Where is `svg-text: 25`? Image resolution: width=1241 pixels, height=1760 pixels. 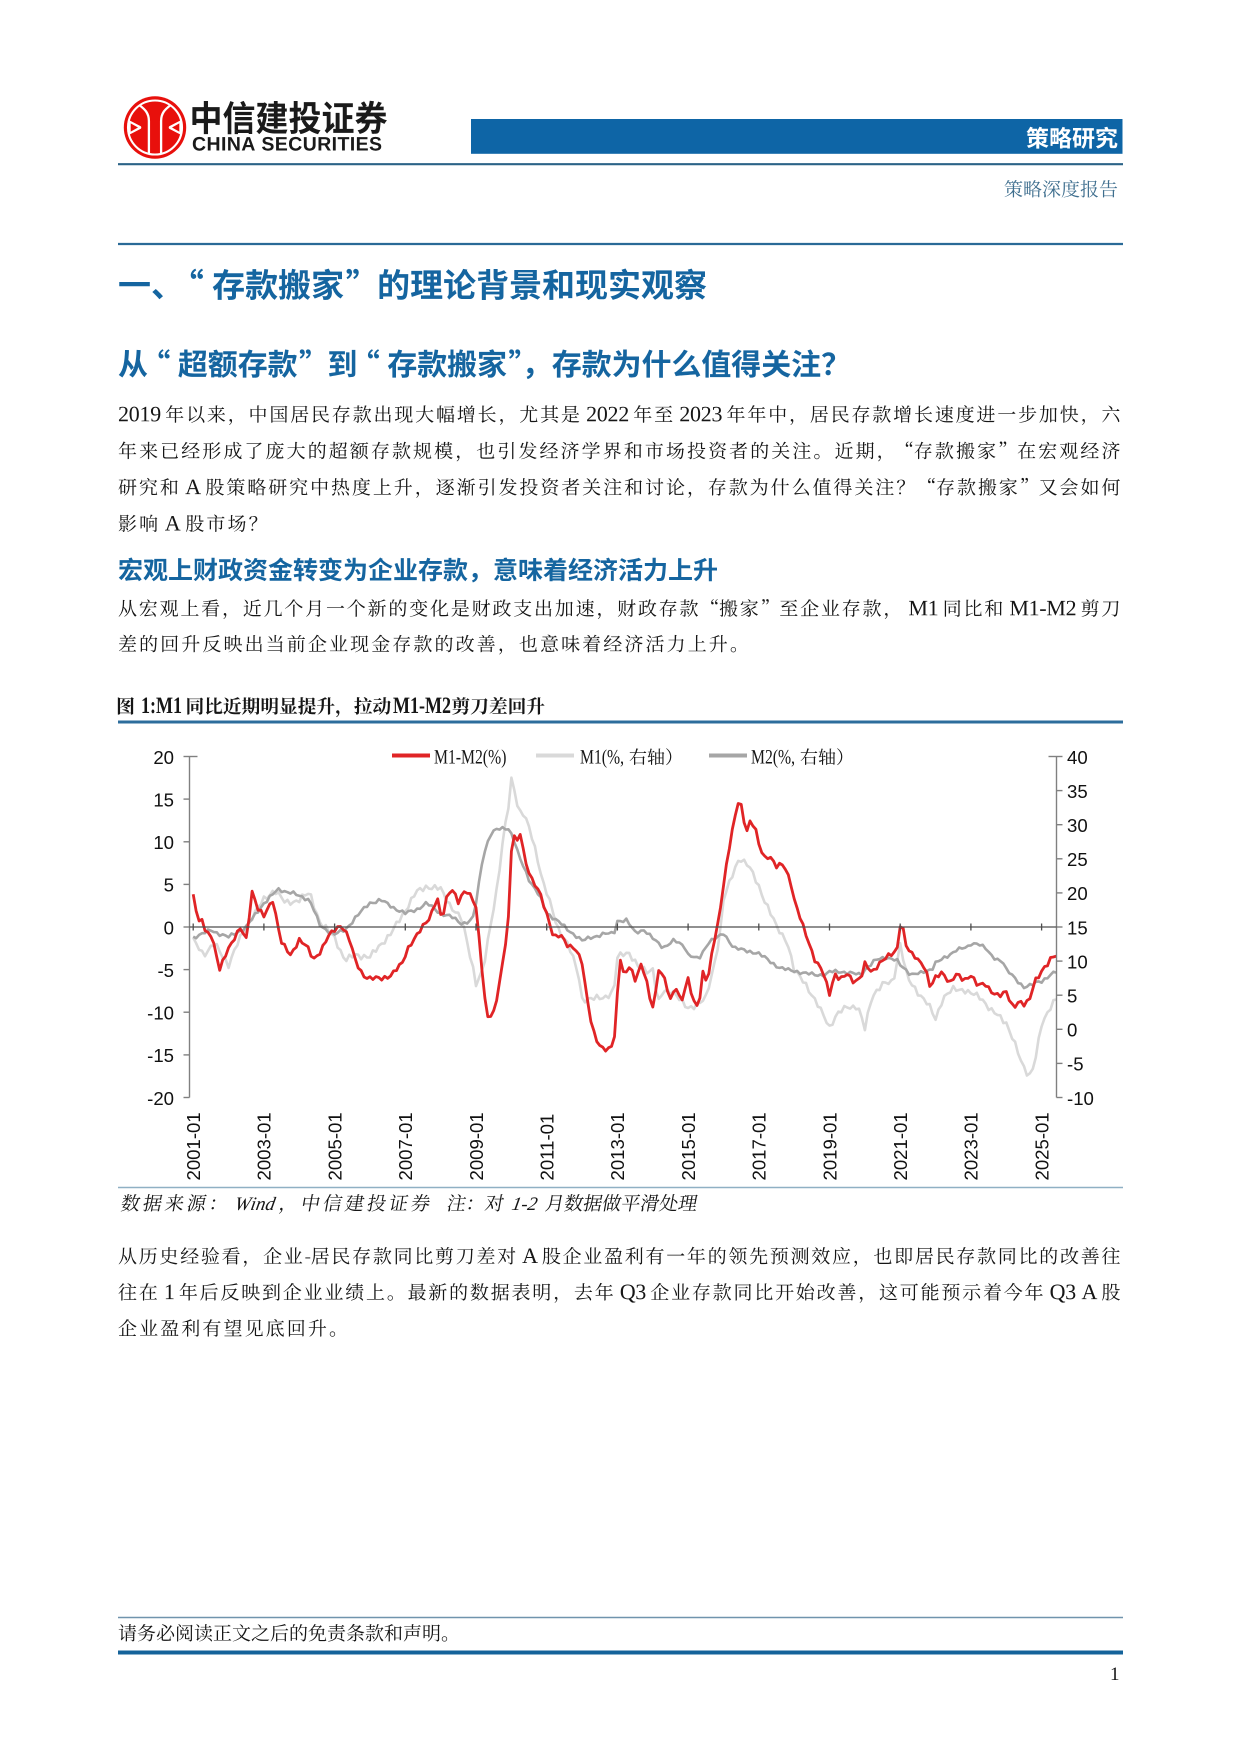 svg-text: 25 is located at coordinates (1077, 859).